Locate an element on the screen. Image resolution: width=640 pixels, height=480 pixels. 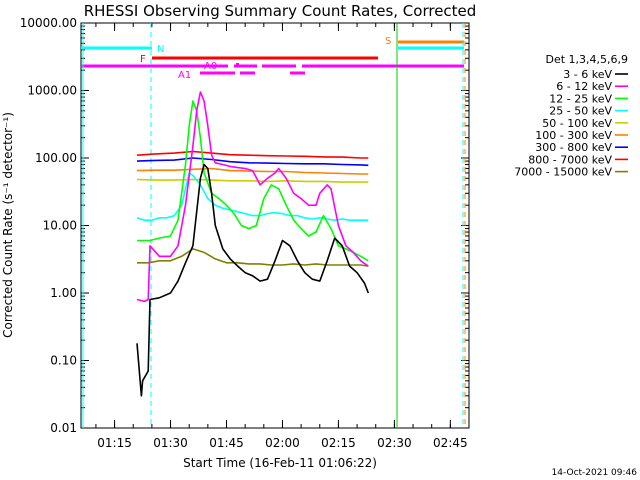
series-line-50-100-kev is located at coordinates (252, 180).